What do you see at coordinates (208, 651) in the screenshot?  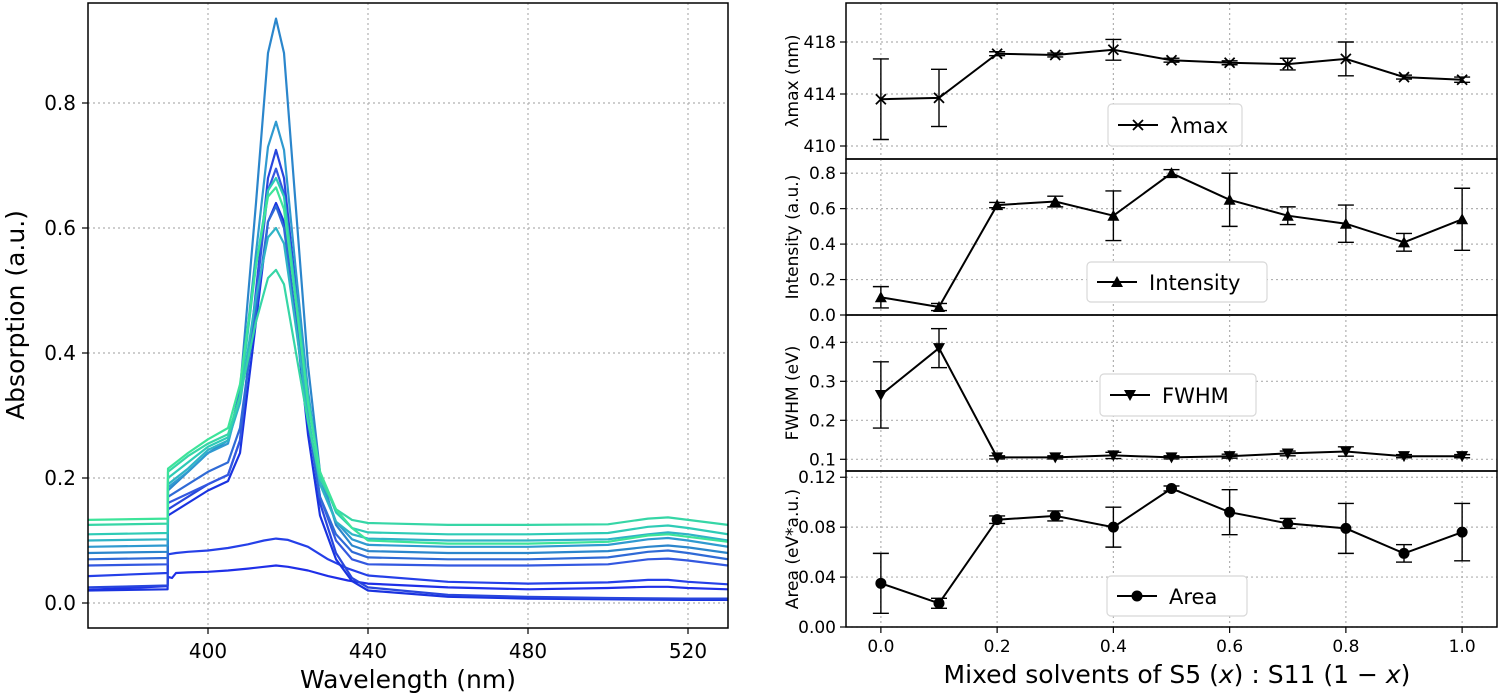 I see `left-x-tick-label: 400` at bounding box center [208, 651].